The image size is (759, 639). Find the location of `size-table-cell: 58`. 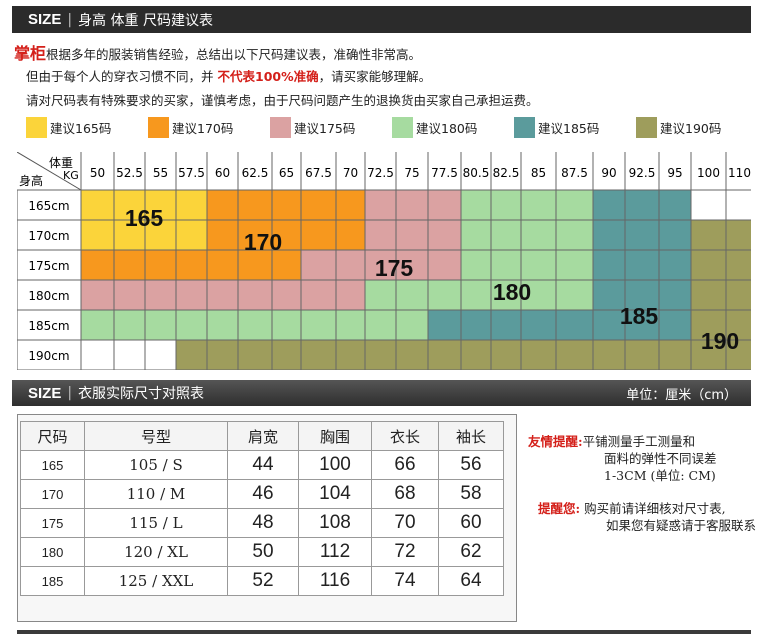

size-table-cell: 58 is located at coordinates (471, 494).